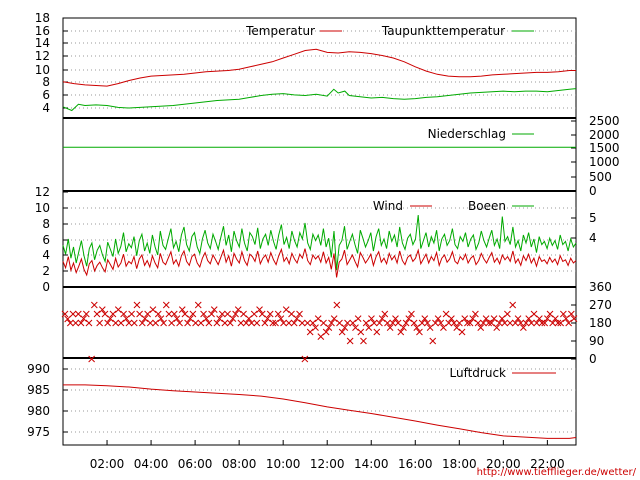  What do you see at coordinates (487, 206) in the screenshot?
I see `boeen-legend-label: Boeen` at bounding box center [487, 206].